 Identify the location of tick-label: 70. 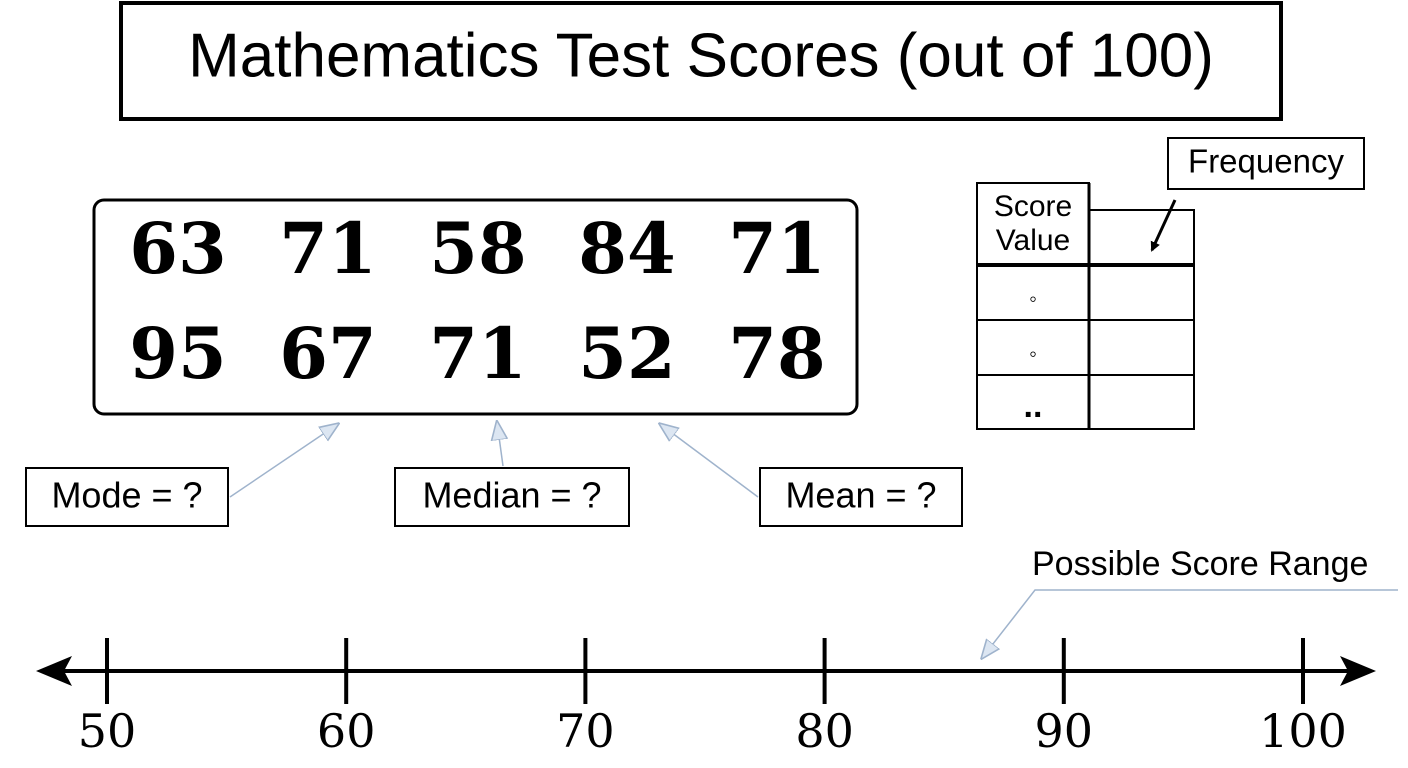
(585, 731).